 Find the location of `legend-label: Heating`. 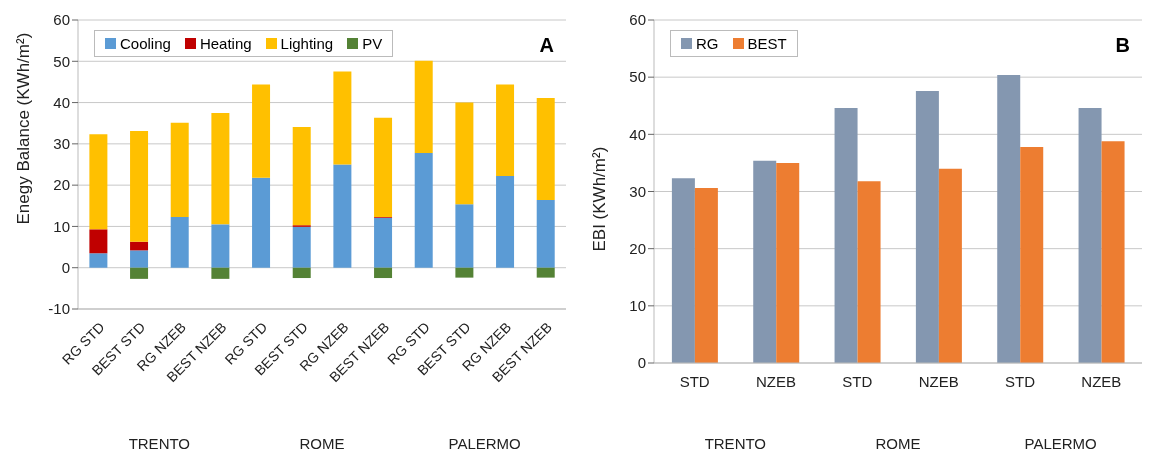

legend-label: Heating is located at coordinates (225, 43).